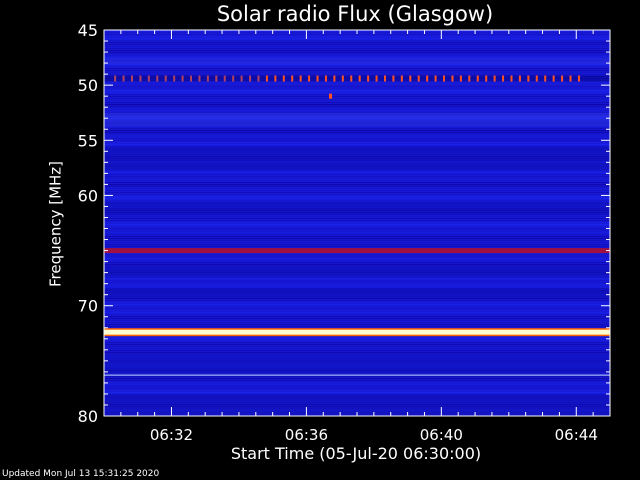 The height and width of the screenshot is (480, 640). Describe the element at coordinates (171, 435) in the screenshot. I see `x-tick-label: 06:32` at that location.